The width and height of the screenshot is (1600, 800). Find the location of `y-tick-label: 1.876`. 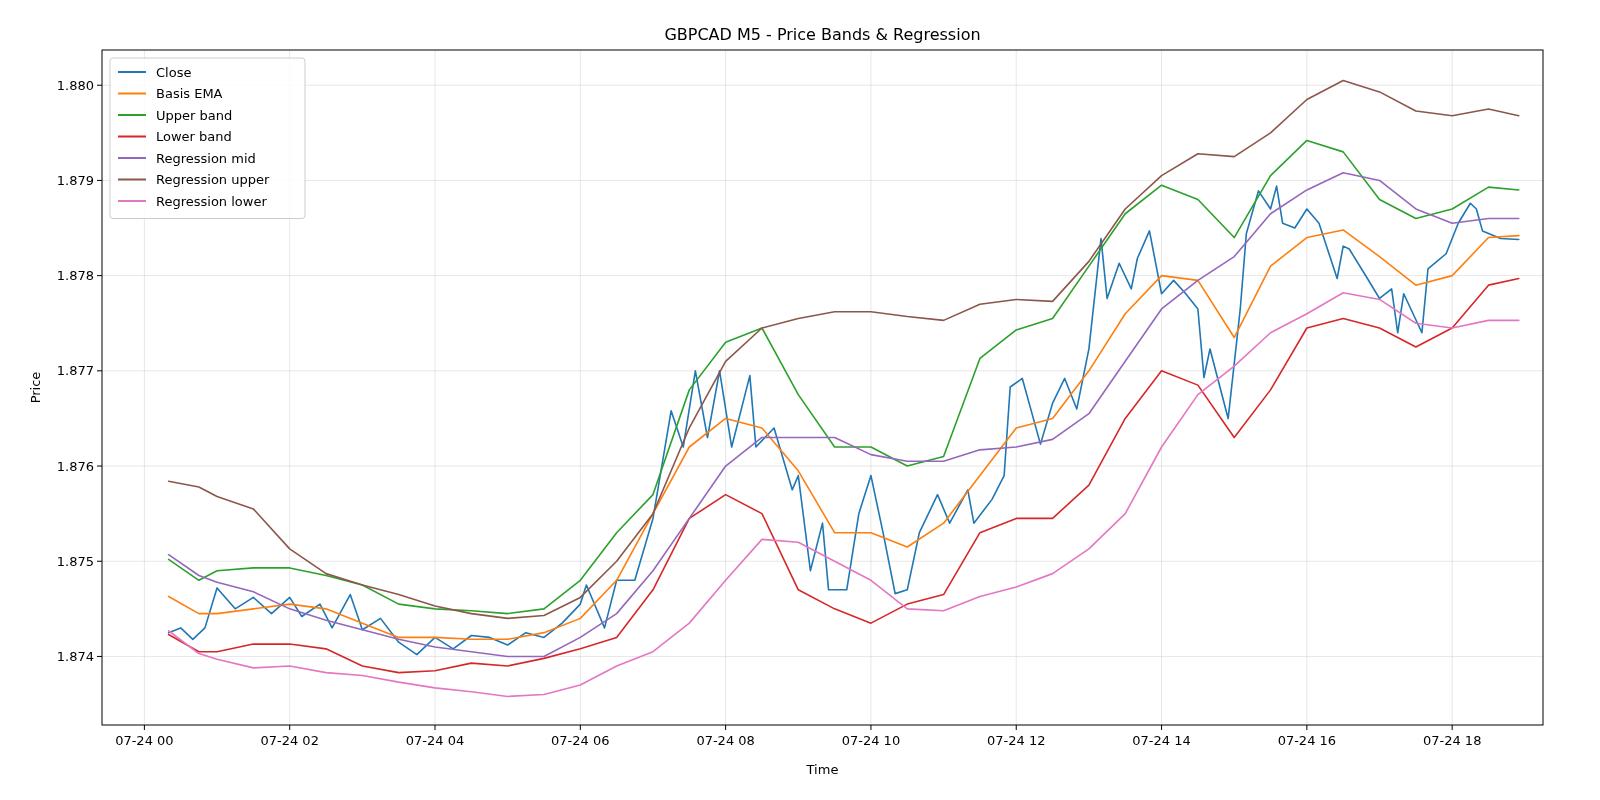

y-tick-label: 1.876 is located at coordinates (75, 466).